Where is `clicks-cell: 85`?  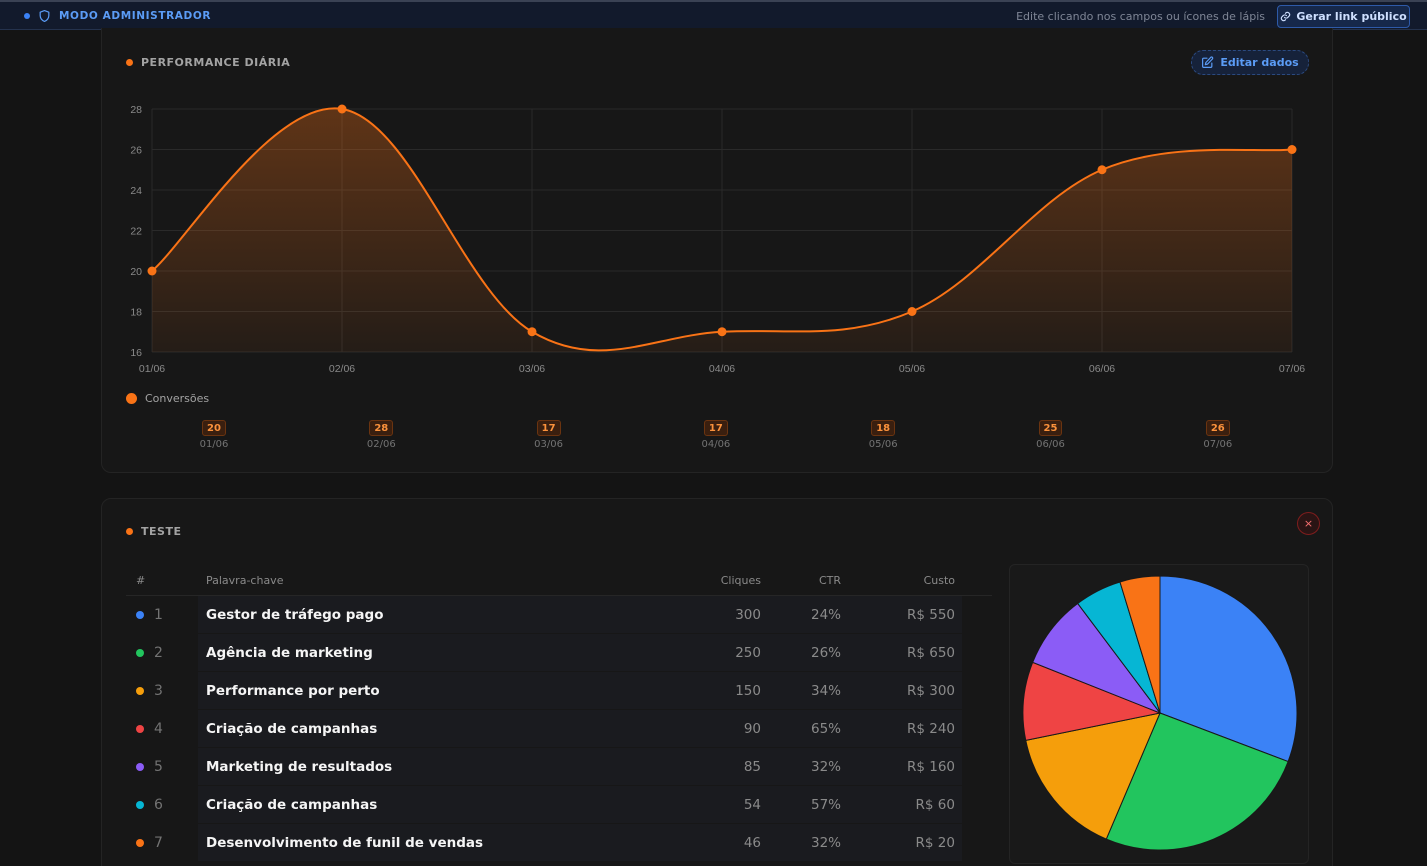
clicks-cell: 85 is located at coordinates (752, 767).